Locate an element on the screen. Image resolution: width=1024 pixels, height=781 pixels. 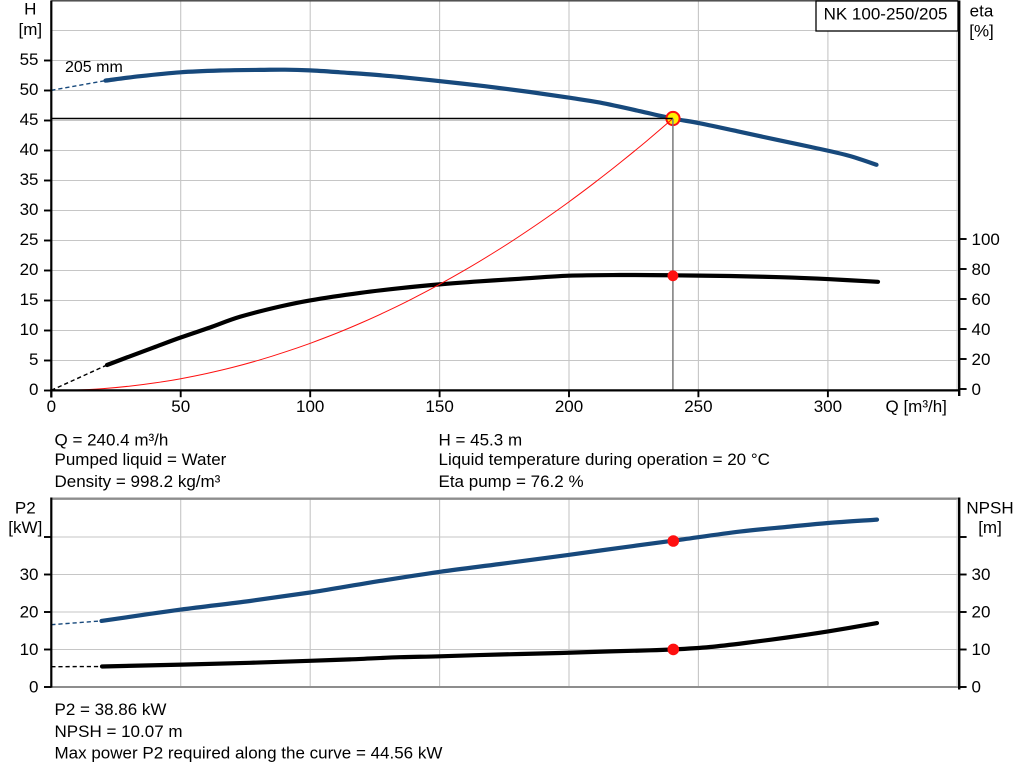
svg-text: 25 is located at coordinates (29, 239).